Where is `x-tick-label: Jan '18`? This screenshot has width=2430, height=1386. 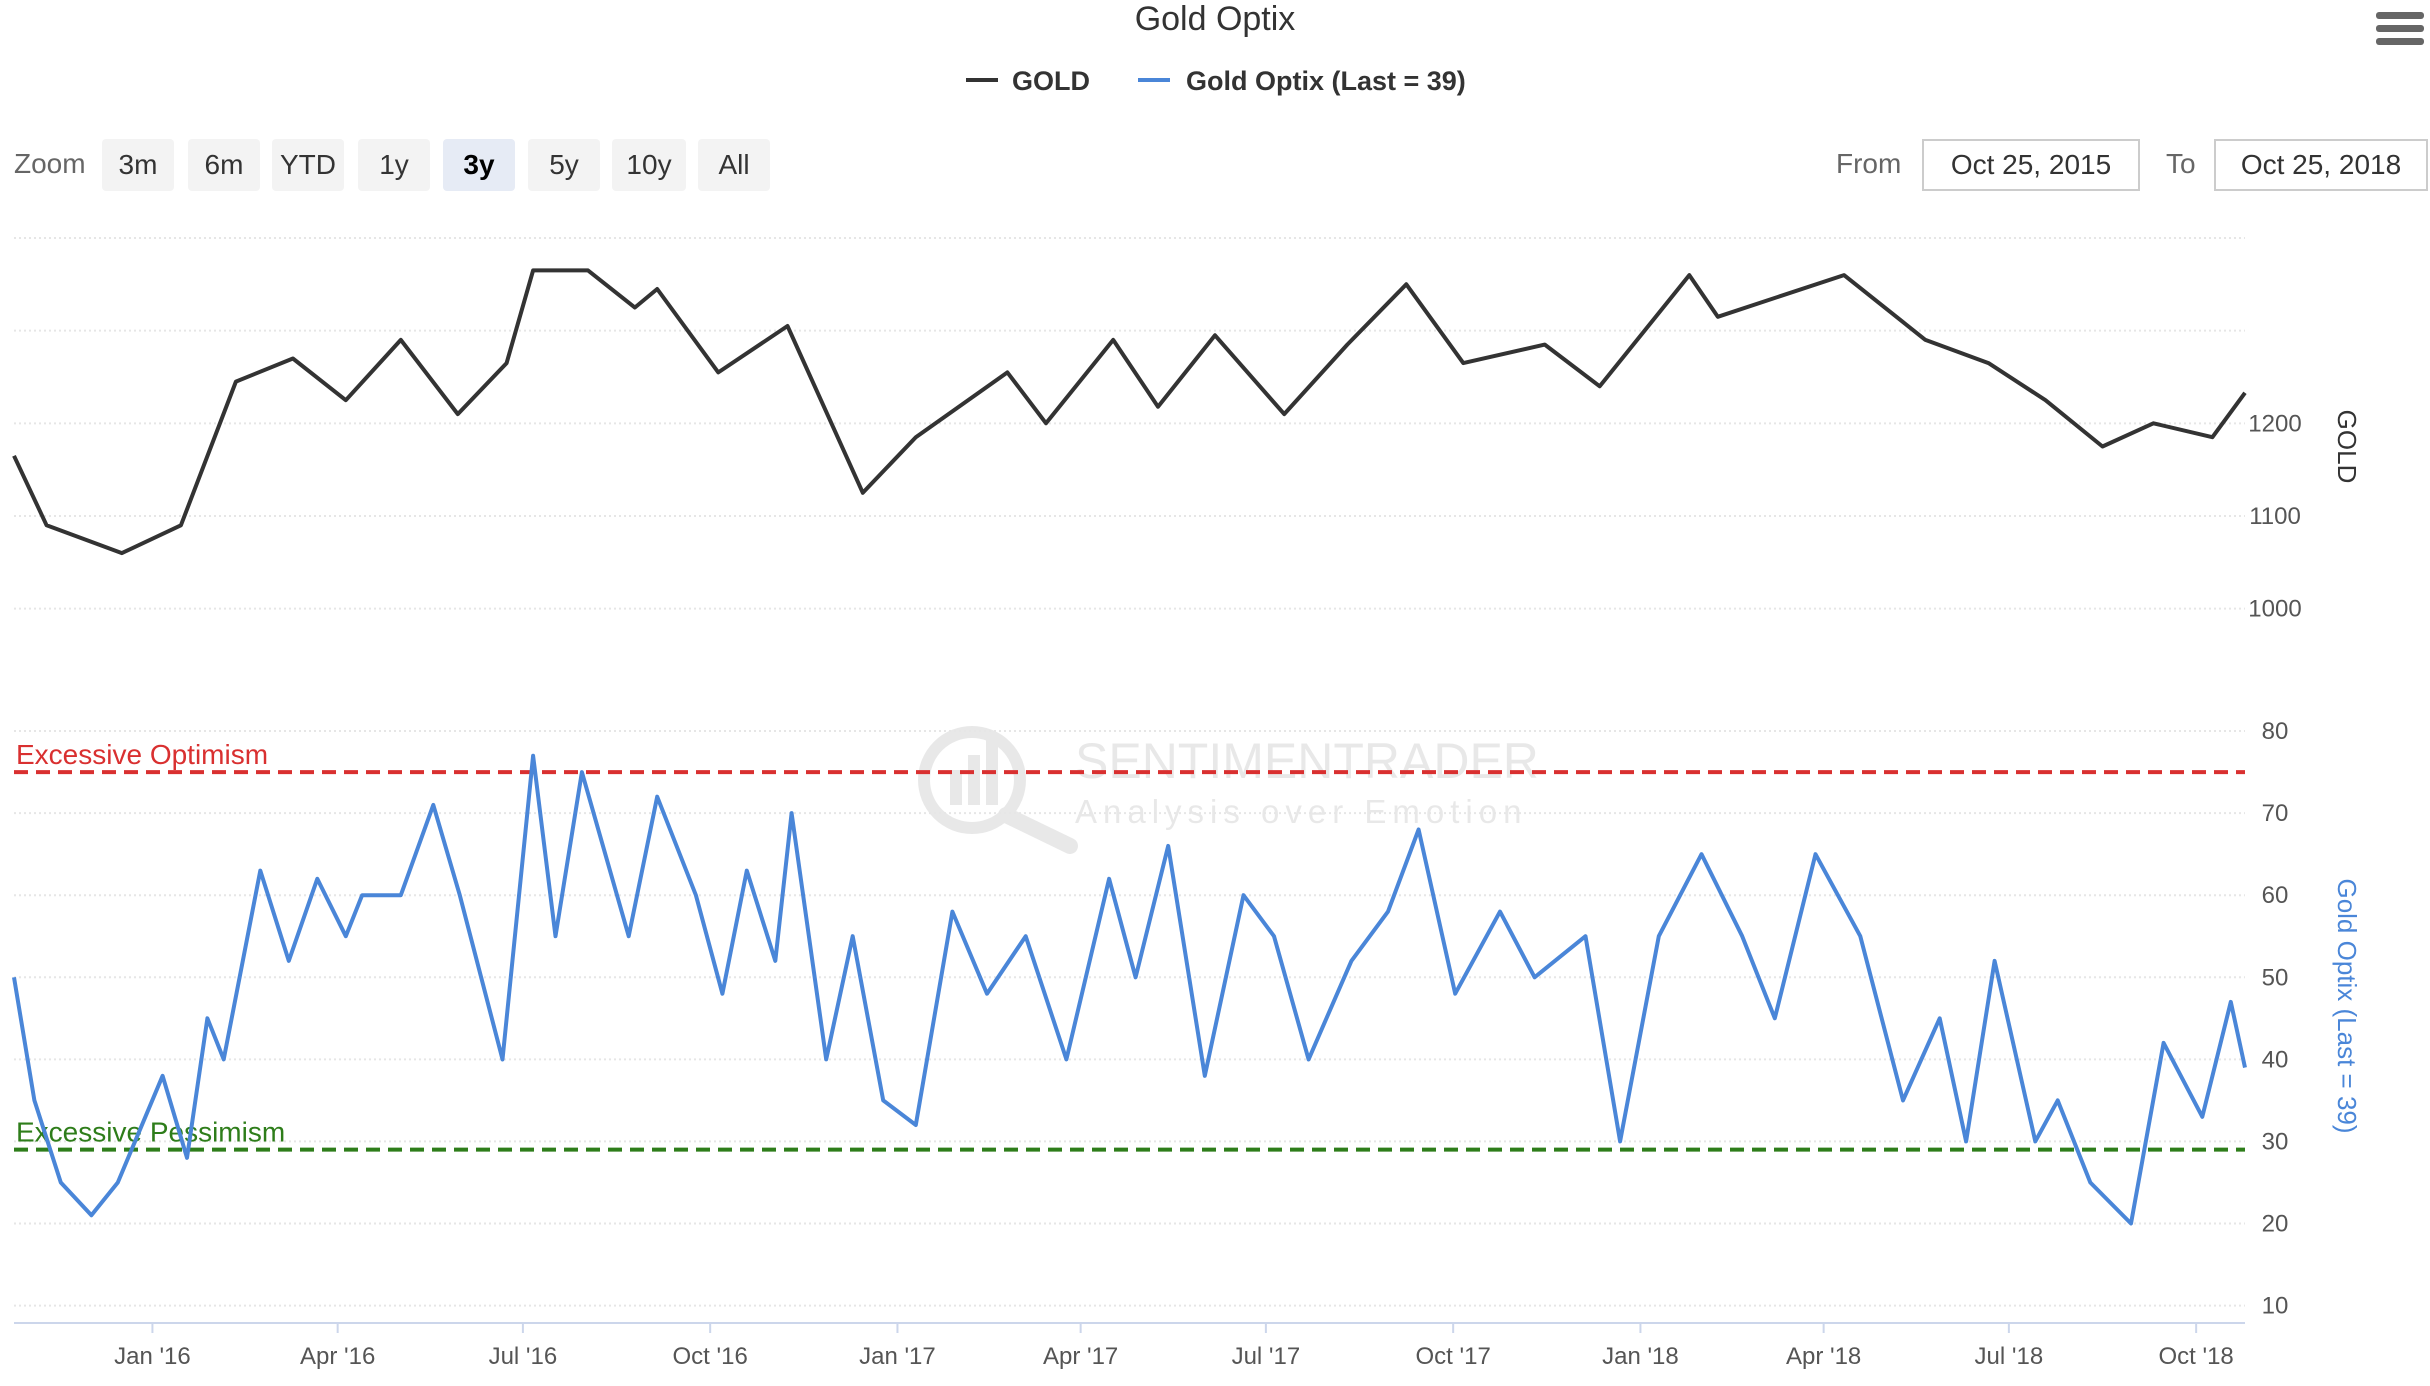 x-tick-label: Jan '18 is located at coordinates (1640, 1356).